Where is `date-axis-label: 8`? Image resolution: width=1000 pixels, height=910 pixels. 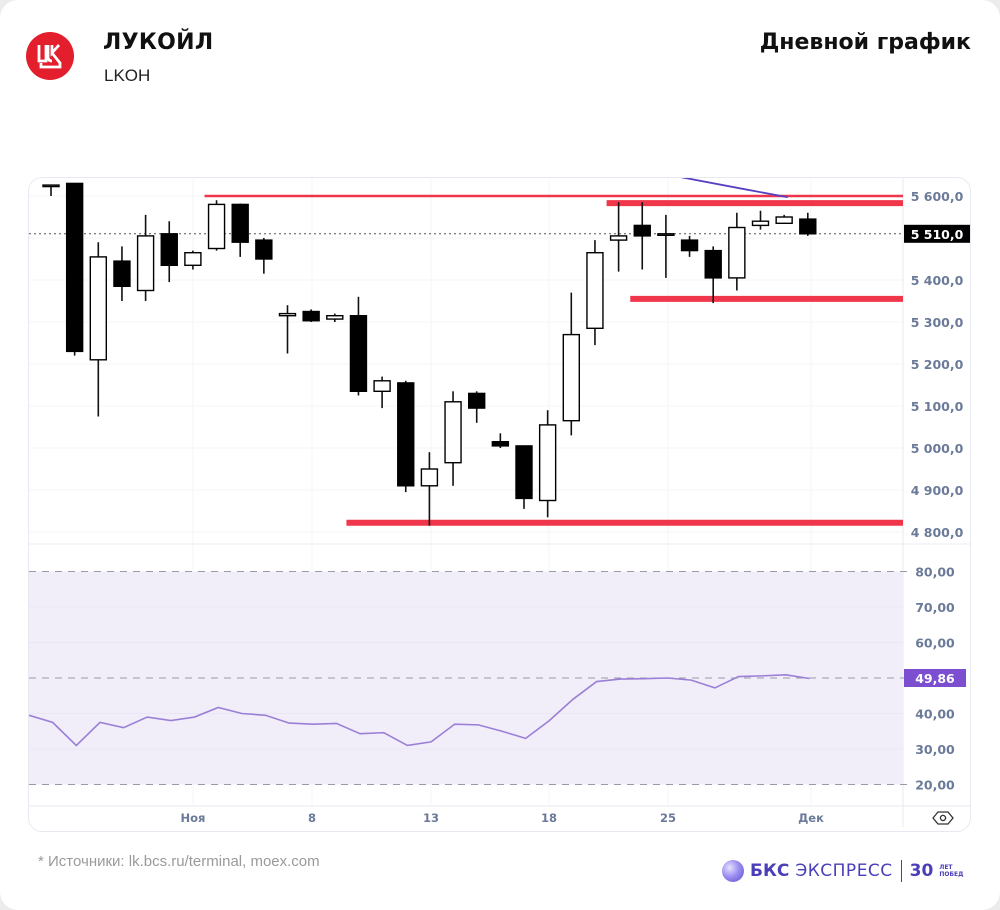
date-axis-label: 8 is located at coordinates (312, 818).